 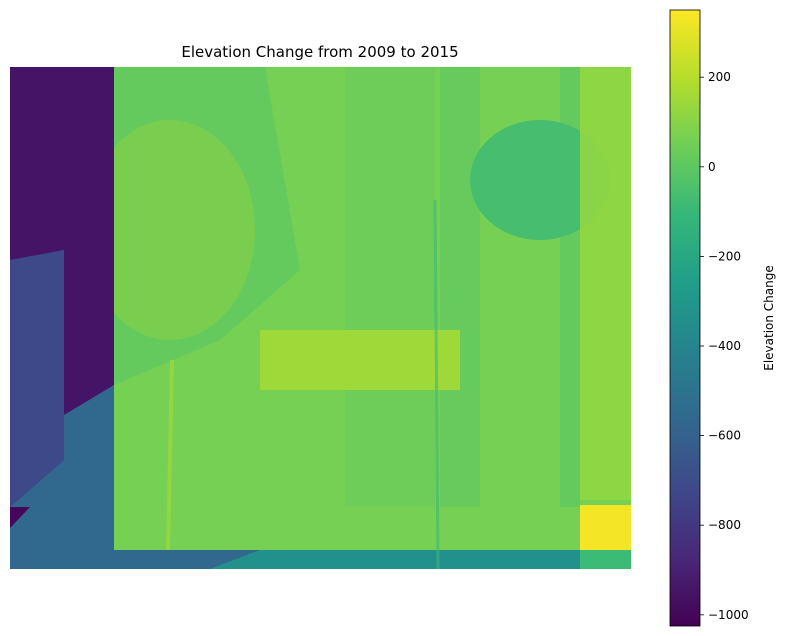 What do you see at coordinates (724, 436) in the screenshot?
I see `colorbar-tick-label: −600` at bounding box center [724, 436].